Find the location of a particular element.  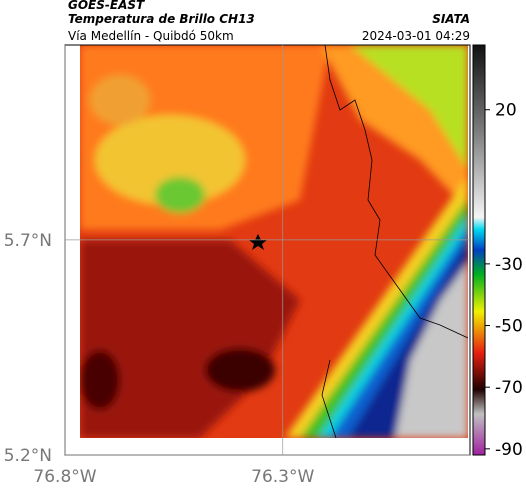

subtitle: Vía Medellín - Quibdó 50km is located at coordinates (151, 36).